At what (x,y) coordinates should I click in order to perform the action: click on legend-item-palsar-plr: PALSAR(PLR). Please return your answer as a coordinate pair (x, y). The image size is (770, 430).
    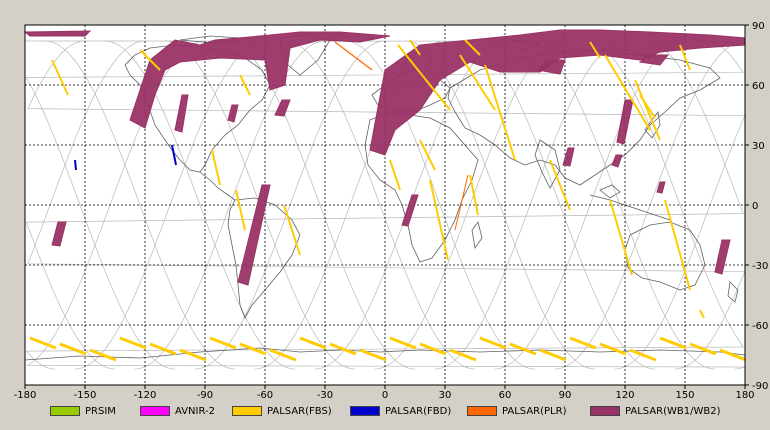
    Looking at the image, I should click on (516, 411).